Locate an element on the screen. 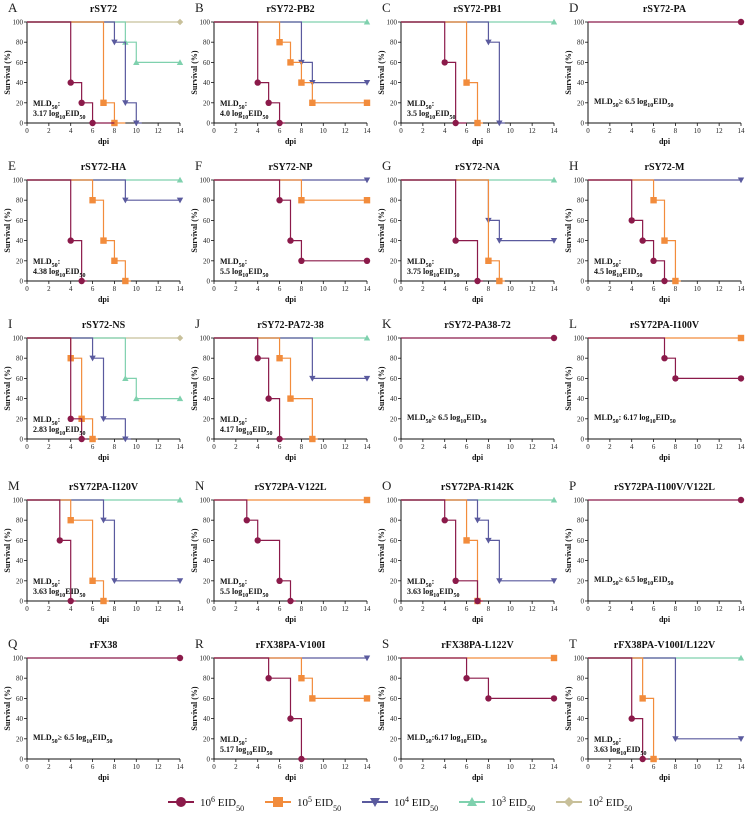 Image resolution: width=754 pixels, height=814 pixels. panel-title: rFX38PA-V100I is located at coordinates (291, 645).